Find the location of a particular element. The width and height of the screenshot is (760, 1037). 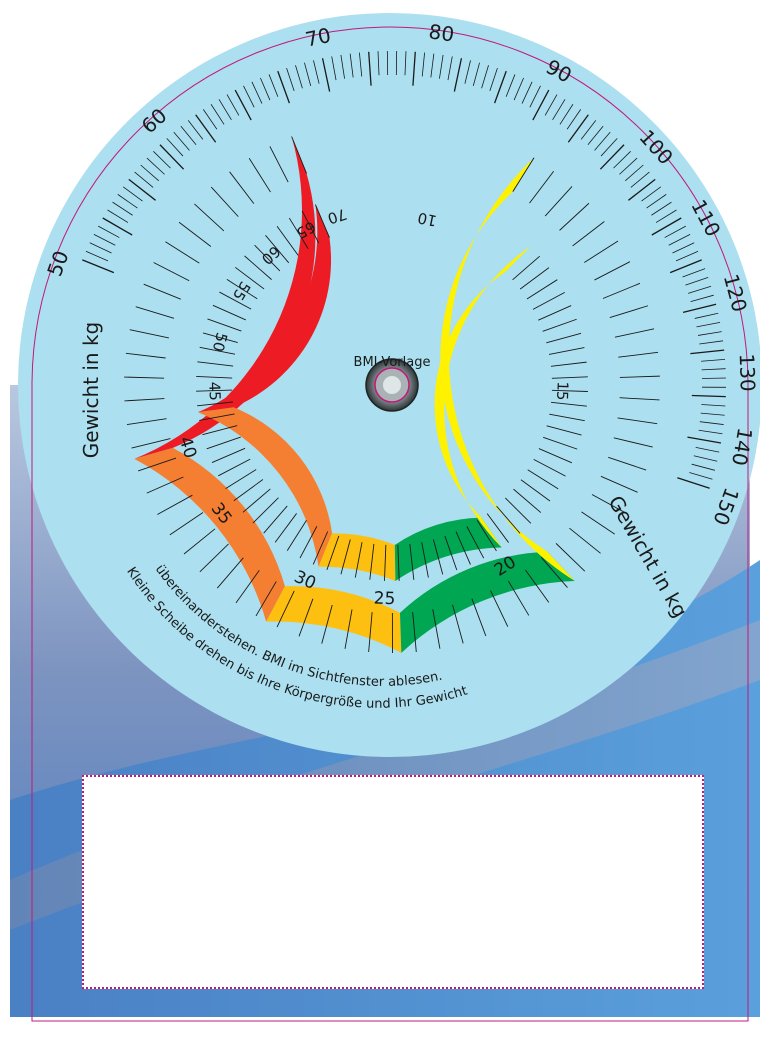

outer-ring-underweight is located at coordinates (507, 369).